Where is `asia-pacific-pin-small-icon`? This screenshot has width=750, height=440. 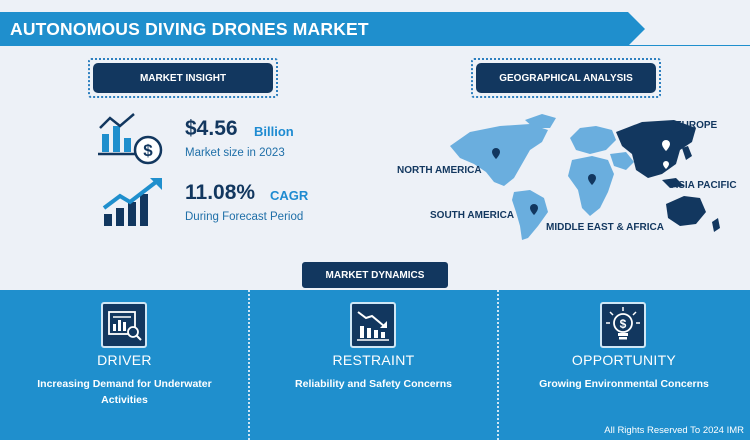
asia-pacific-pin-small-icon is located at coordinates (666, 165).